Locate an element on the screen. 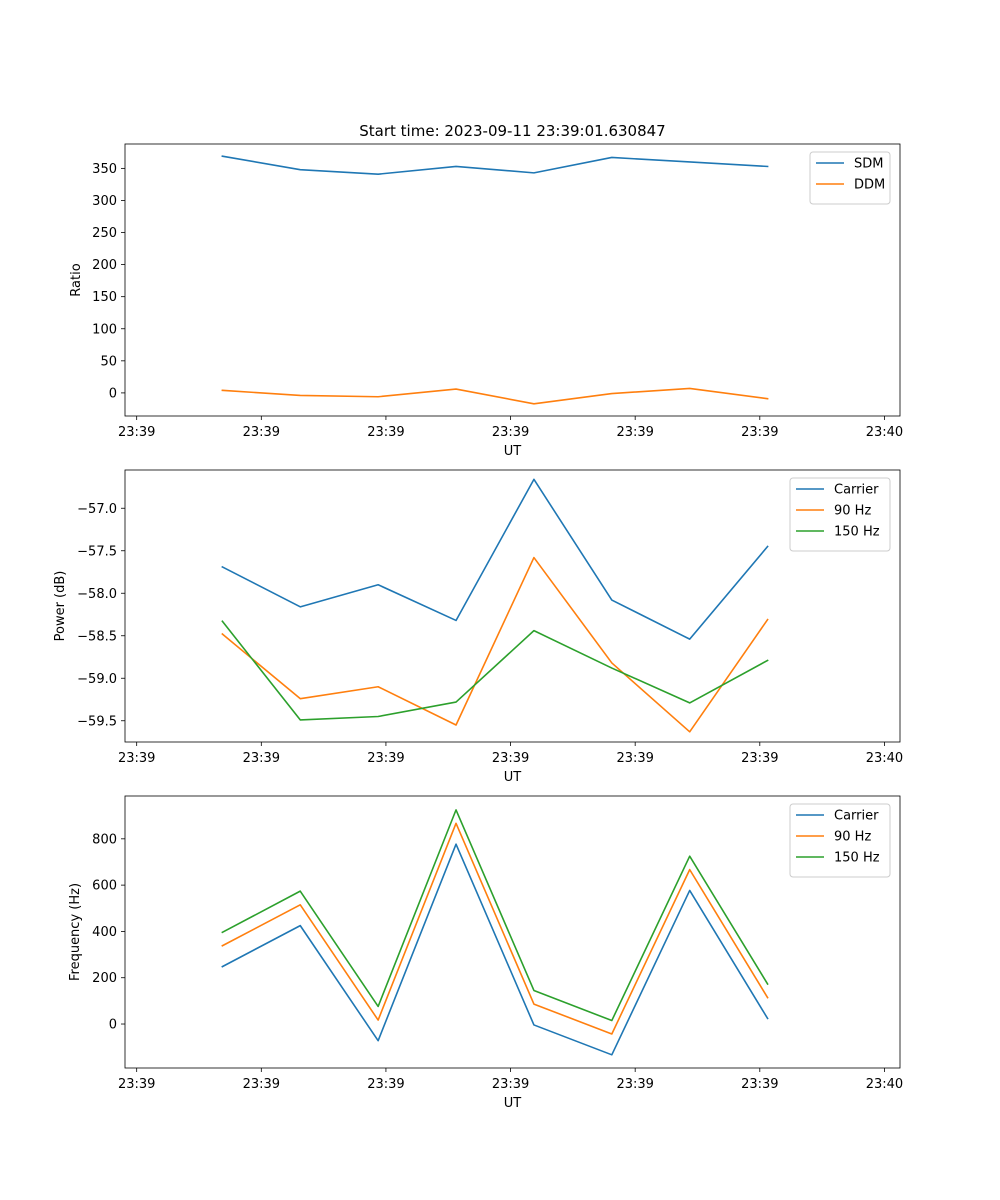 The image size is (1000, 1200). legend-label: SDM is located at coordinates (868, 164).